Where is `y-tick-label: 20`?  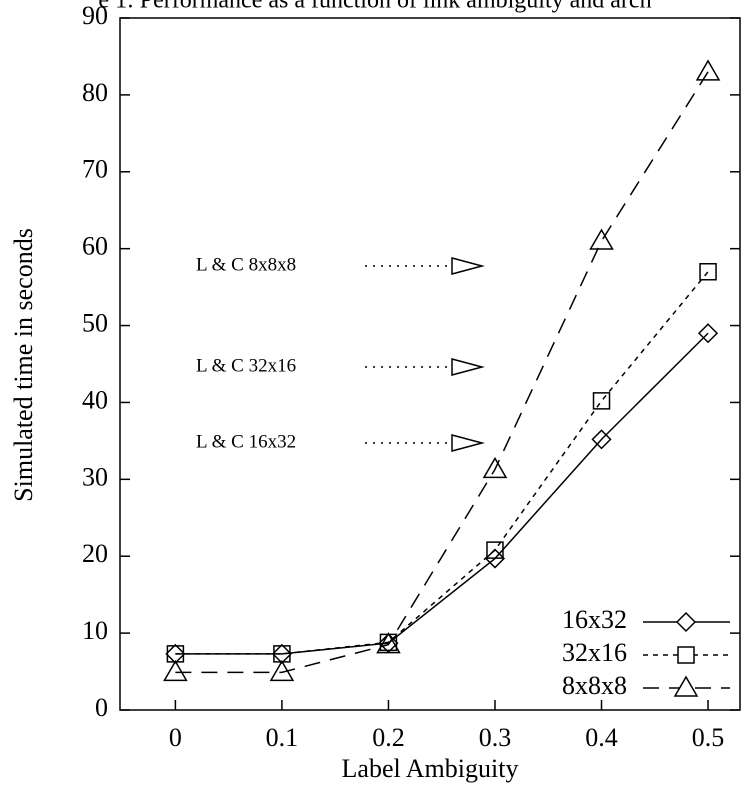
y-tick-label: 20 is located at coordinates (95, 553).